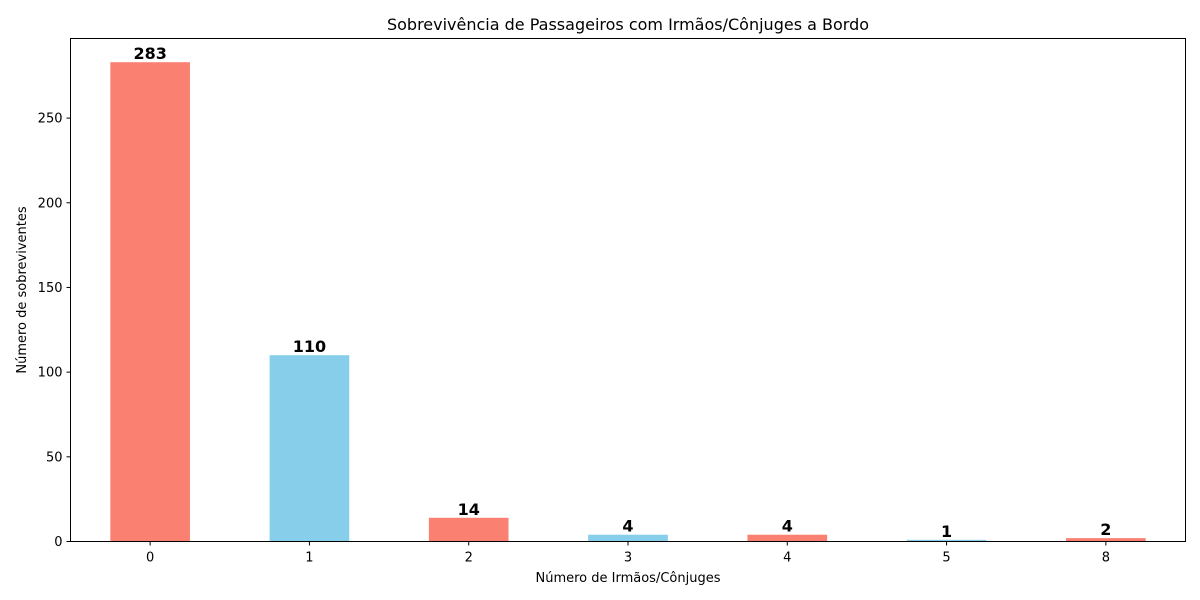  I want to click on y-tick-label-200: 200, so click(50, 203).